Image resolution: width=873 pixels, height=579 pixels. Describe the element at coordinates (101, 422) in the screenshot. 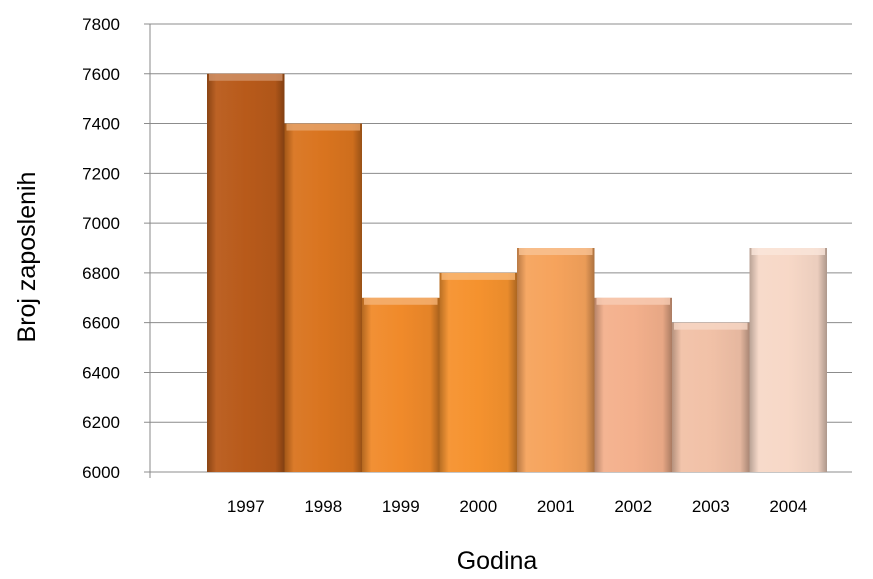

I see `y-tick-label: 6200` at that location.